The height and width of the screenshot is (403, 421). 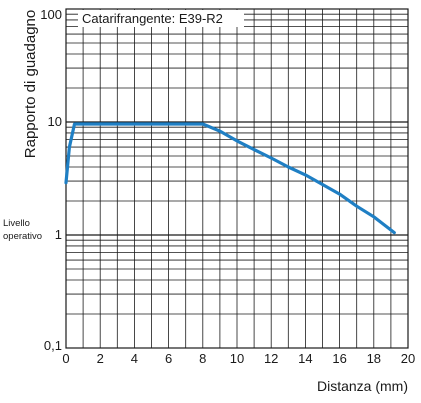 What do you see at coordinates (408, 358) in the screenshot?
I see `x-tick-label: 20` at bounding box center [408, 358].